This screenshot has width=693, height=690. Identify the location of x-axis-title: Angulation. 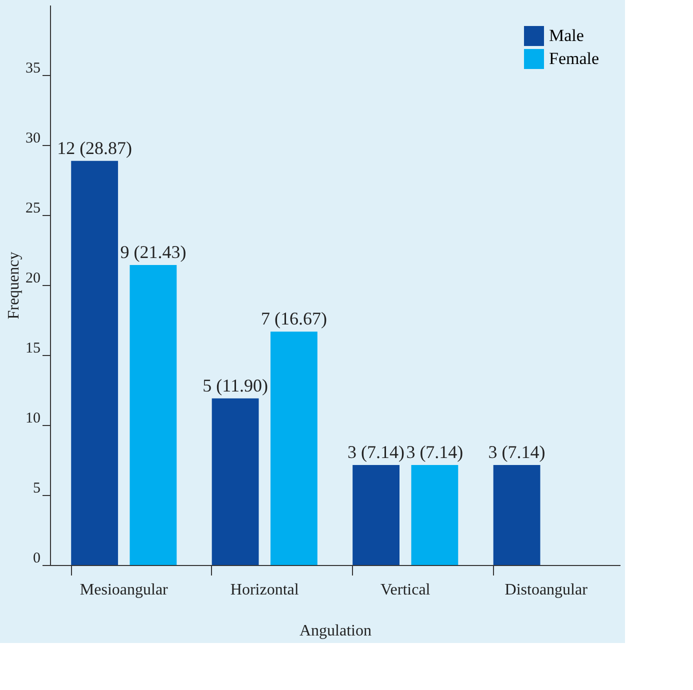
(336, 631).